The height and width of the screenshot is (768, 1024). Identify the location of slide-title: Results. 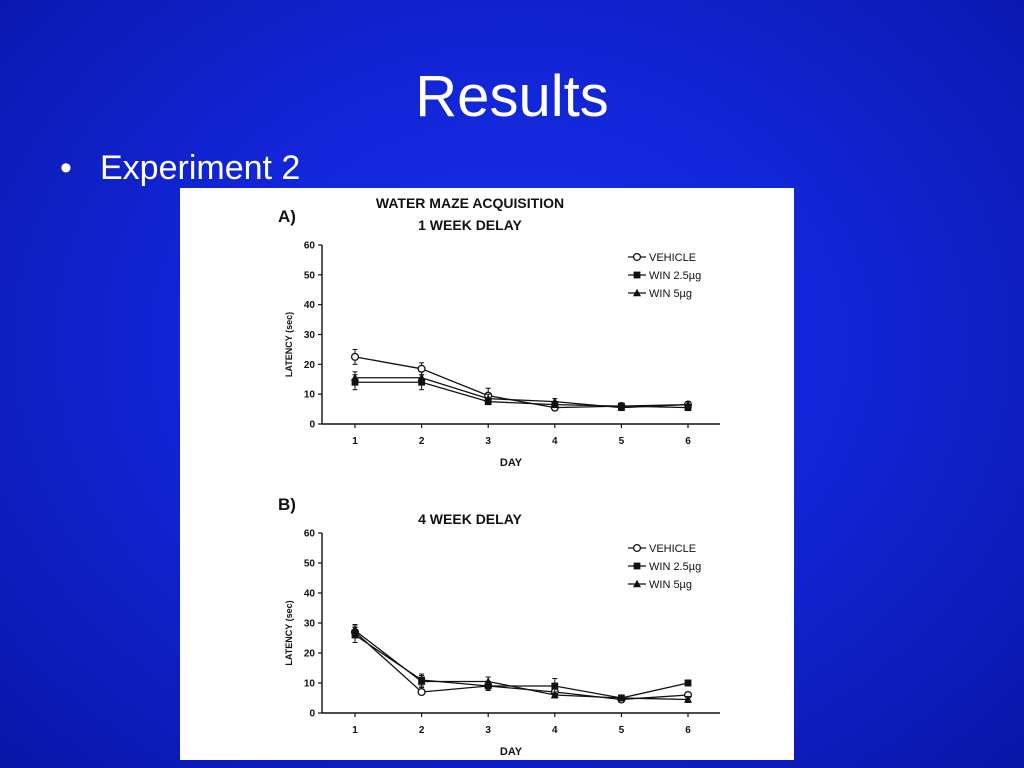
(512, 96).